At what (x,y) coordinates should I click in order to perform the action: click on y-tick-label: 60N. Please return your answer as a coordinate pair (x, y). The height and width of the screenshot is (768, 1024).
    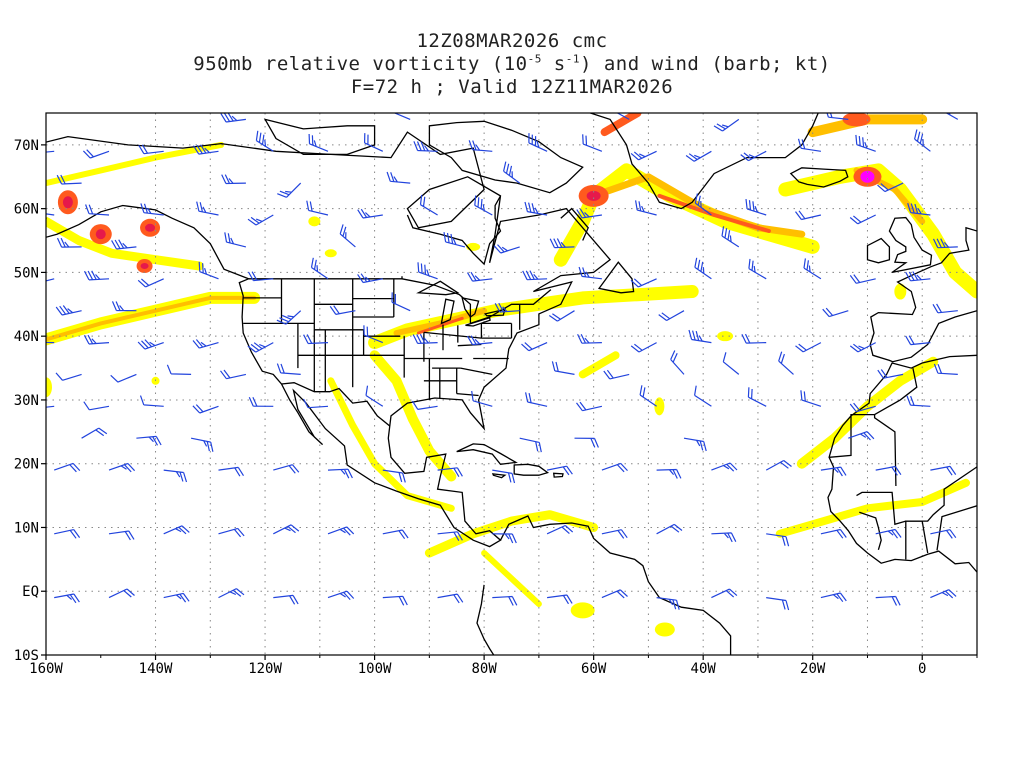
    Looking at the image, I should click on (26, 210).